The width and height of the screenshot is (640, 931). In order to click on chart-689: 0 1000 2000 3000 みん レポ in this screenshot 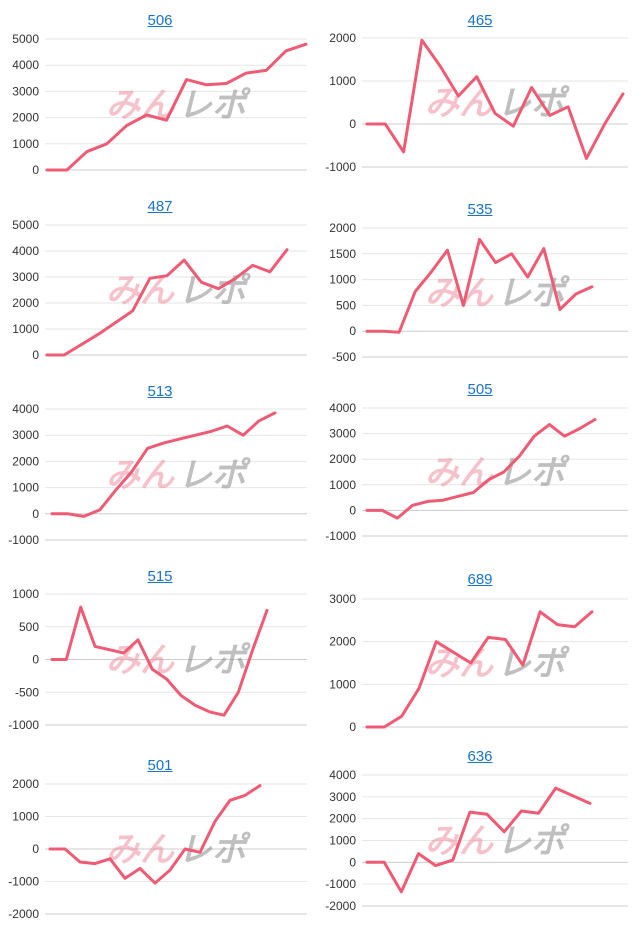, I will do `click(478, 663)`.